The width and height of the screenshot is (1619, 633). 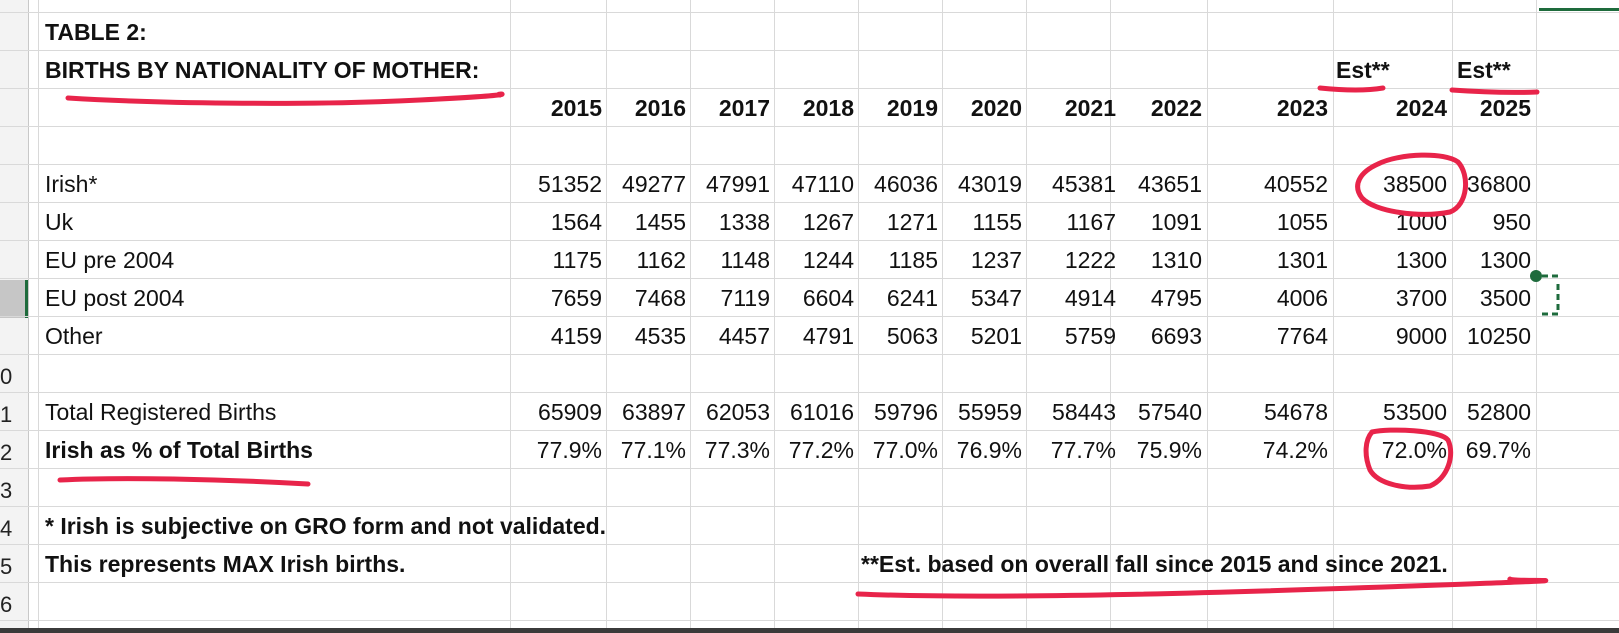 I want to click on value-cell: 77.1%, so click(x=653, y=450).